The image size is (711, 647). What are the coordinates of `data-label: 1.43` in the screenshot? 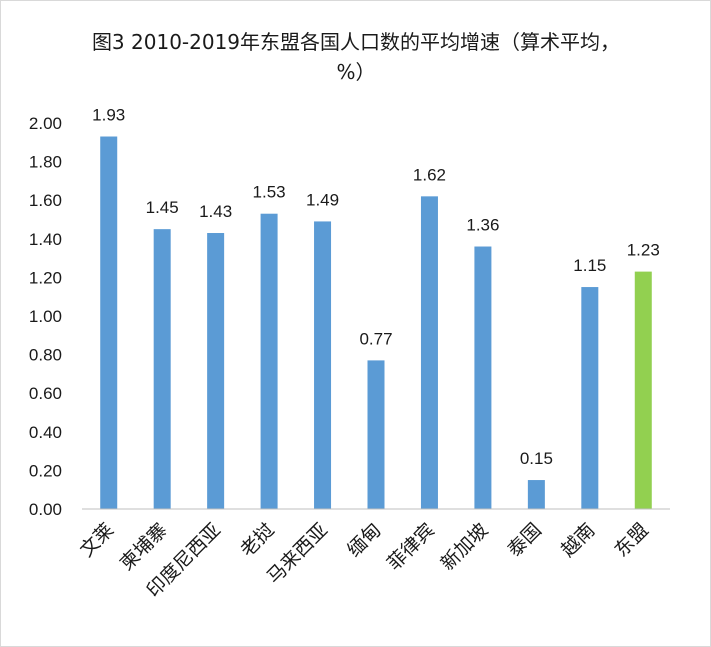 It's located at (215, 211).